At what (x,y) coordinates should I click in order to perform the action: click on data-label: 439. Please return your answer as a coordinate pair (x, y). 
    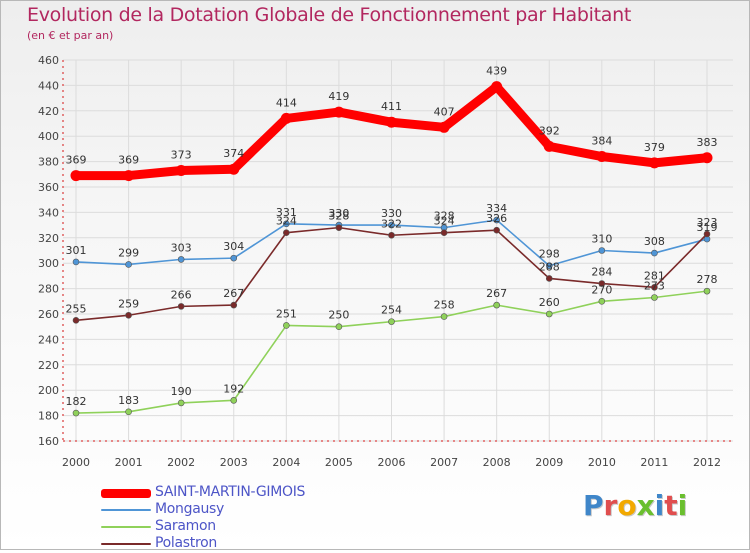
    Looking at the image, I should click on (496, 71).